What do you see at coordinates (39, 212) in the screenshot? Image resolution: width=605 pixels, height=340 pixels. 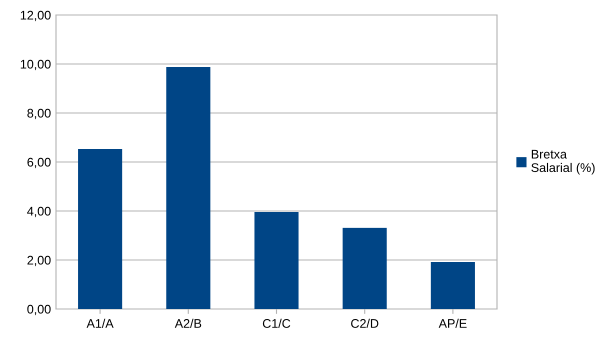 I see `y-tick-label: 4,00` at bounding box center [39, 212].